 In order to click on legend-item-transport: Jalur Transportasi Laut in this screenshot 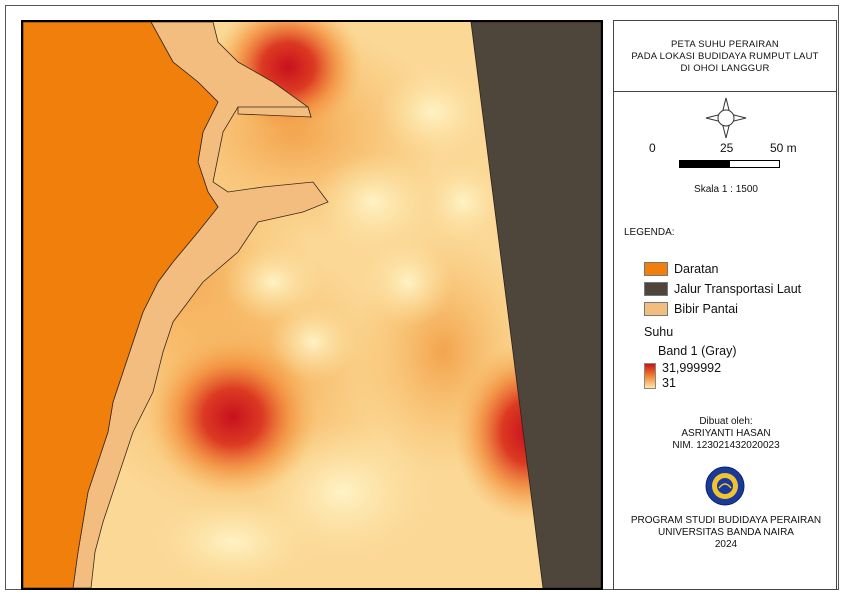, I will do `click(722, 289)`.